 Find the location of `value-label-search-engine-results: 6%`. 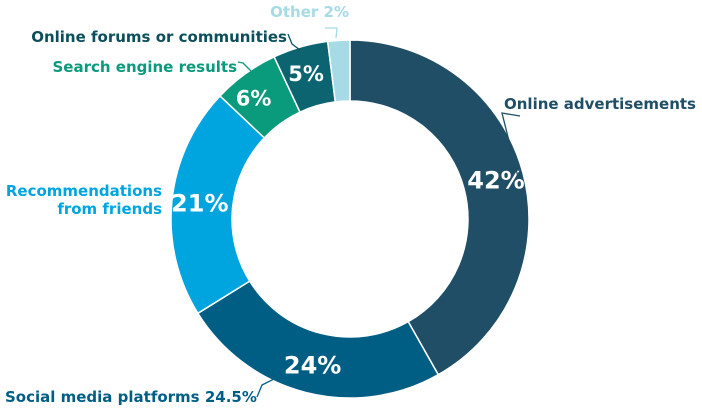

value-label-search-engine-results: 6% is located at coordinates (254, 99).